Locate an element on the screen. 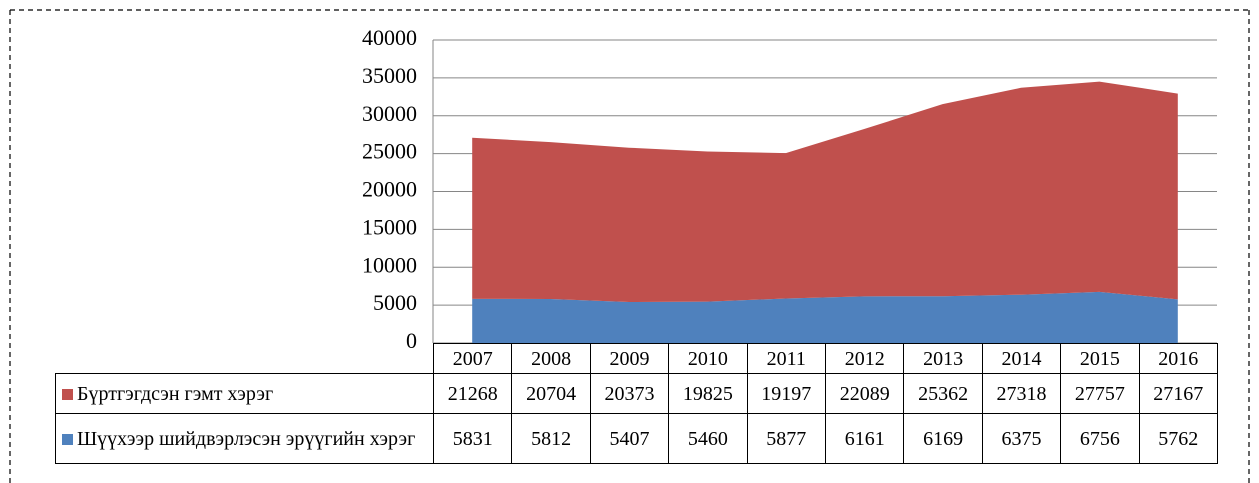 The height and width of the screenshot is (483, 1259). y-tick-label: 30000 is located at coordinates (389, 113).